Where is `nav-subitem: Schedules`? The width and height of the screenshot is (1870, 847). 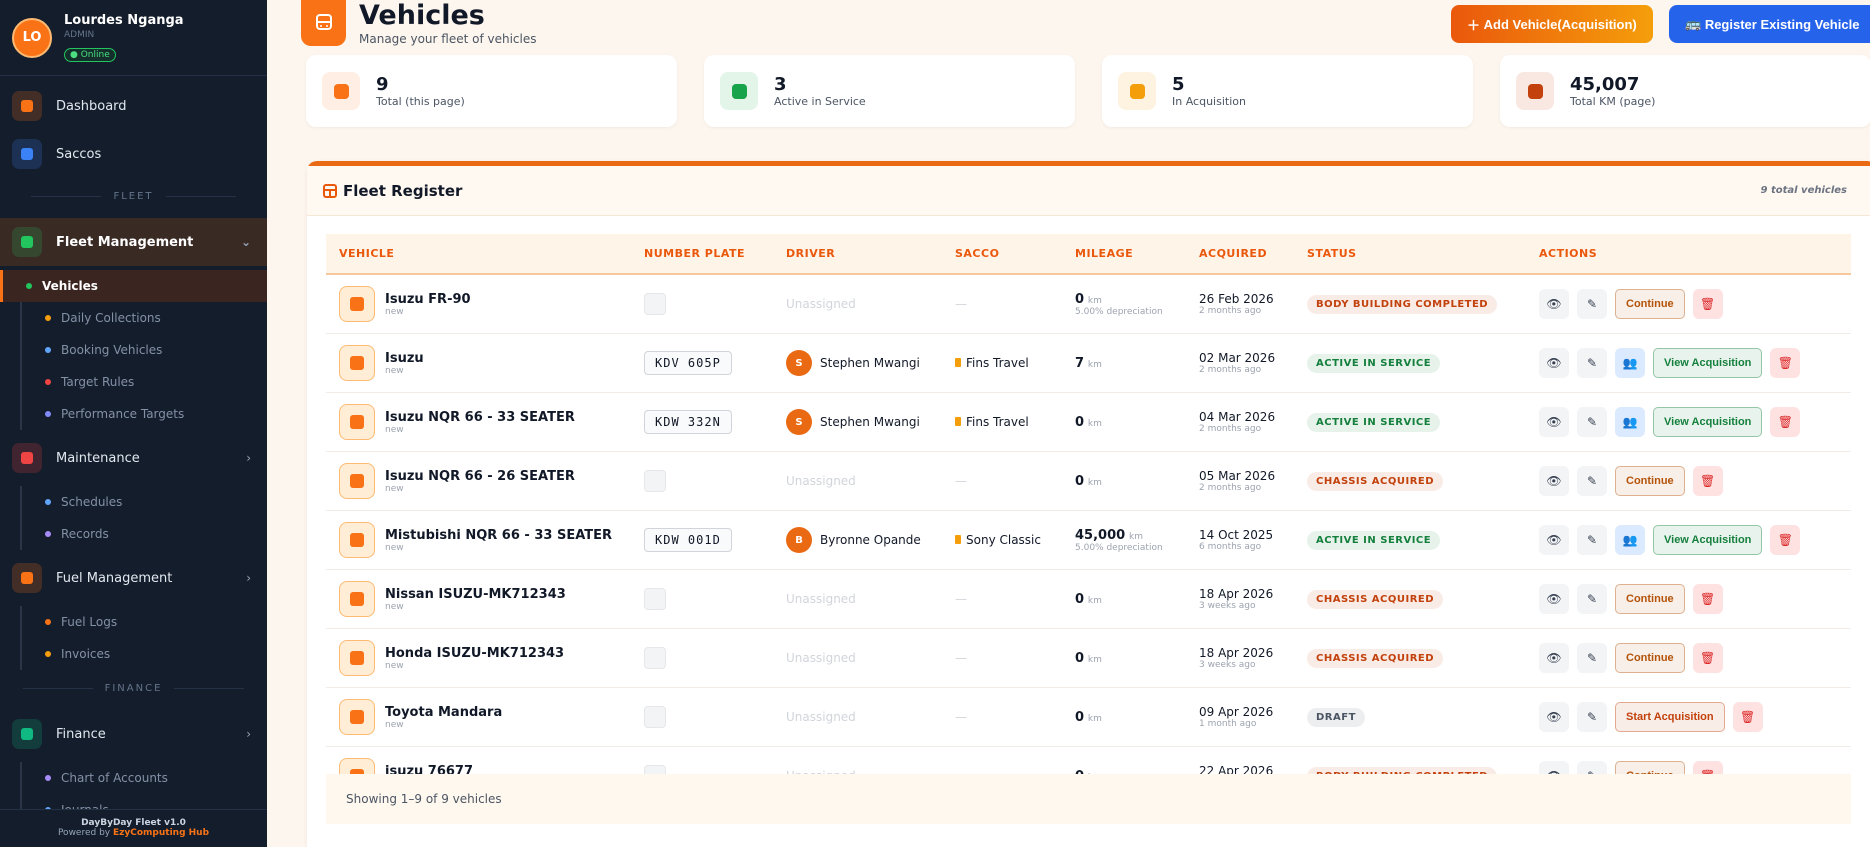 nav-subitem: Schedules is located at coordinates (143, 502).